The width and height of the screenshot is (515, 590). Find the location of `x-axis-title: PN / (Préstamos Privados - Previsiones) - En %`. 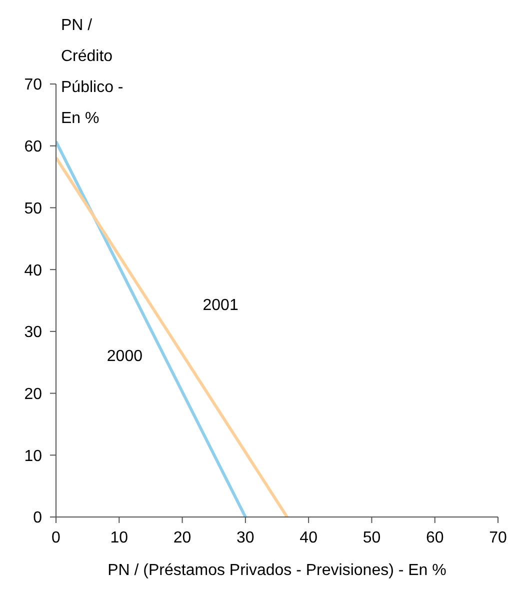

x-axis-title: PN / (Préstamos Privados - Previsiones) - En % is located at coordinates (277, 570).